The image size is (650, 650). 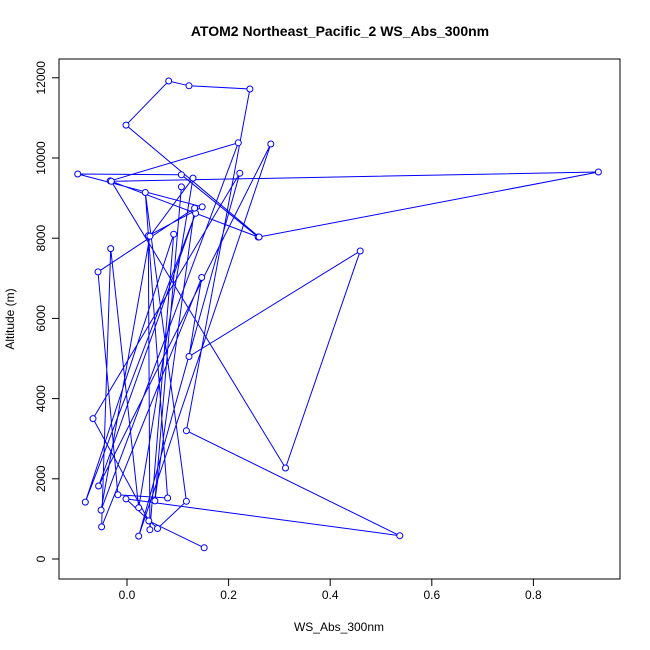 I want to click on y-tick-label: 4000, so click(x=41, y=398).